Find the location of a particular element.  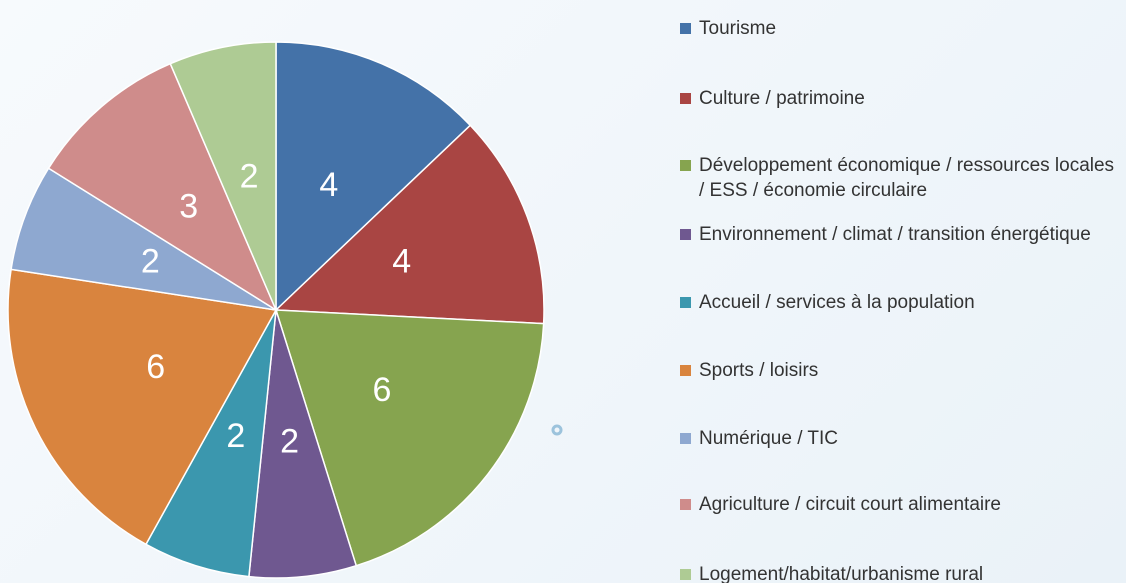

legend-item: Agriculture / circuit court alimentaire is located at coordinates (900, 504).